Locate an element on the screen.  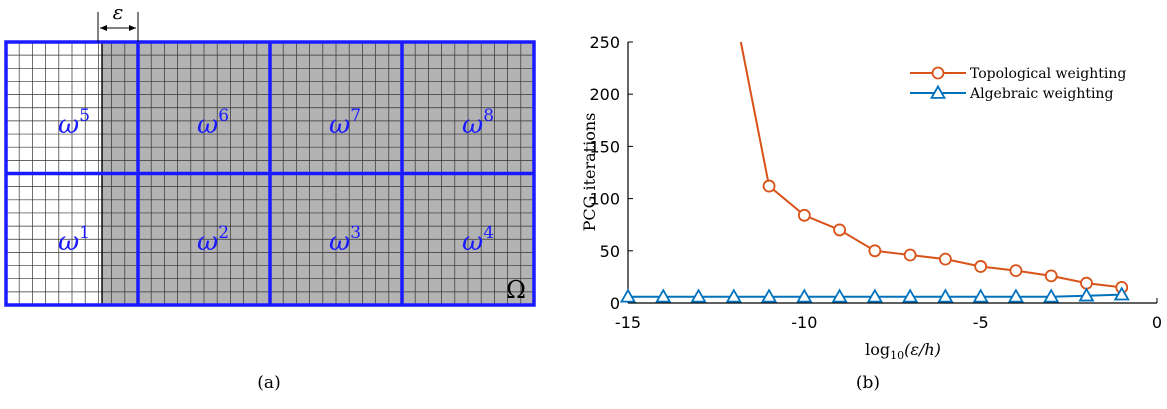
x-tick-label: 0 is located at coordinates (1157, 322).